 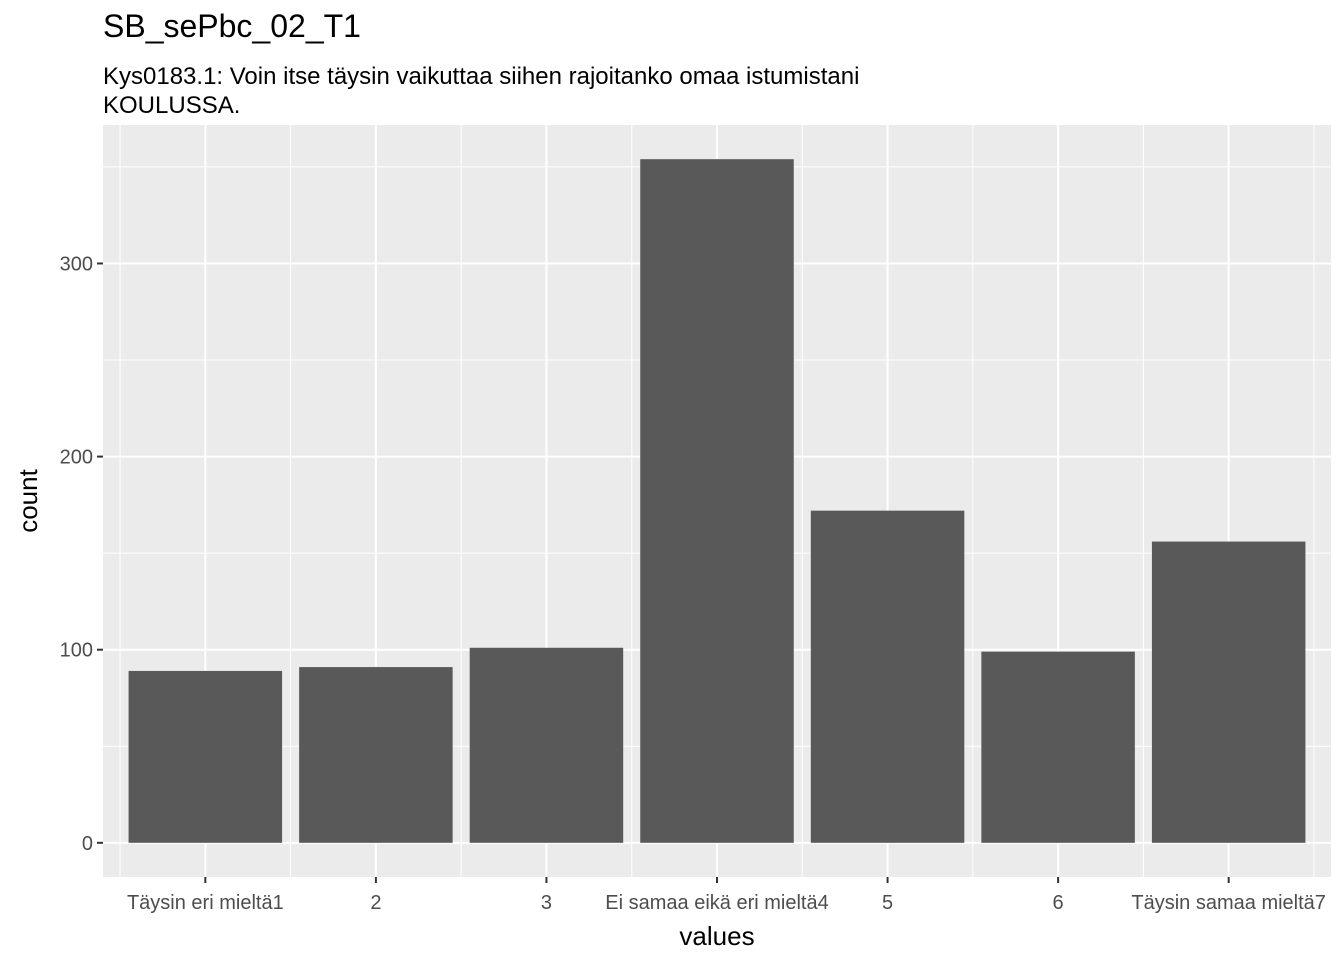 What do you see at coordinates (87, 844) in the screenshot?
I see `y-tick-label: 0` at bounding box center [87, 844].